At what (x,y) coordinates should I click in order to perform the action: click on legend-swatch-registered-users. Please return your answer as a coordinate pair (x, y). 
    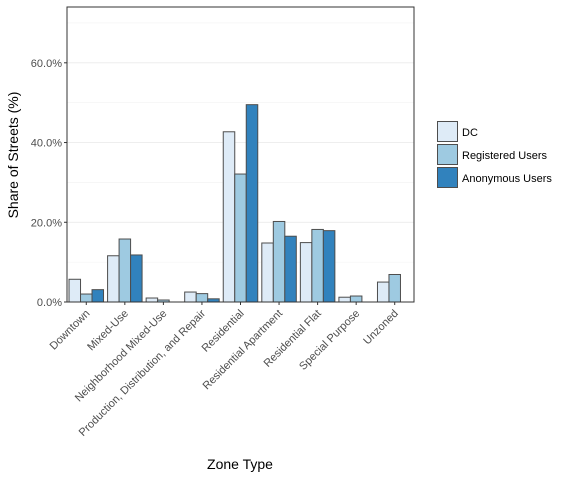
    Looking at the image, I should click on (447, 154).